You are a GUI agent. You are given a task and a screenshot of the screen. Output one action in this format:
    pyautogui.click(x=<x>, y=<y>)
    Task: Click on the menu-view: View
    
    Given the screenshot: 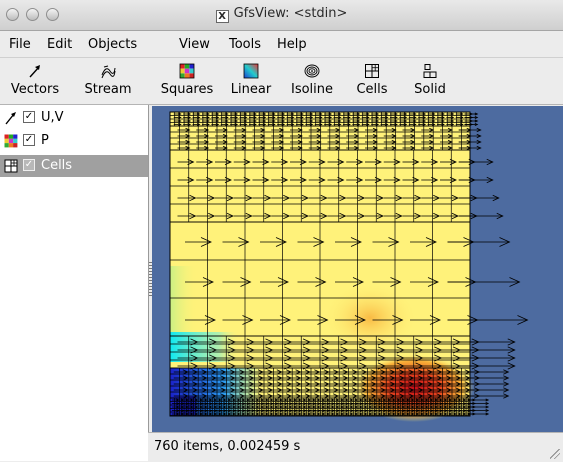 What is the action you would take?
    pyautogui.click(x=194, y=44)
    